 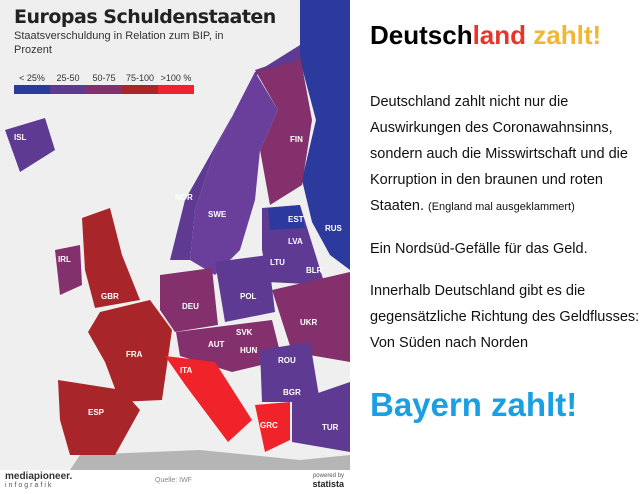 What do you see at coordinates (325, 135) in the screenshot?
I see `country-RUS` at bounding box center [325, 135].